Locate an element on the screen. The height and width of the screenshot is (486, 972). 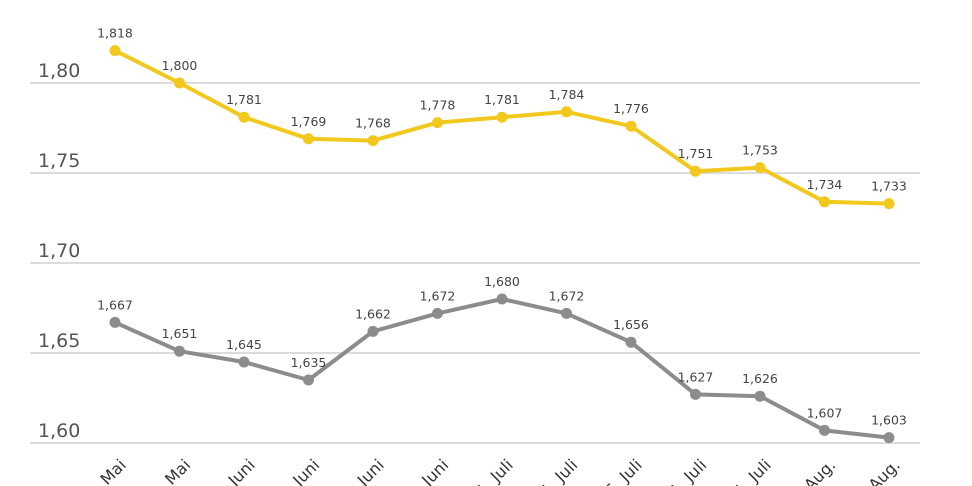
data-label: 1,784 is located at coordinates (567, 94).